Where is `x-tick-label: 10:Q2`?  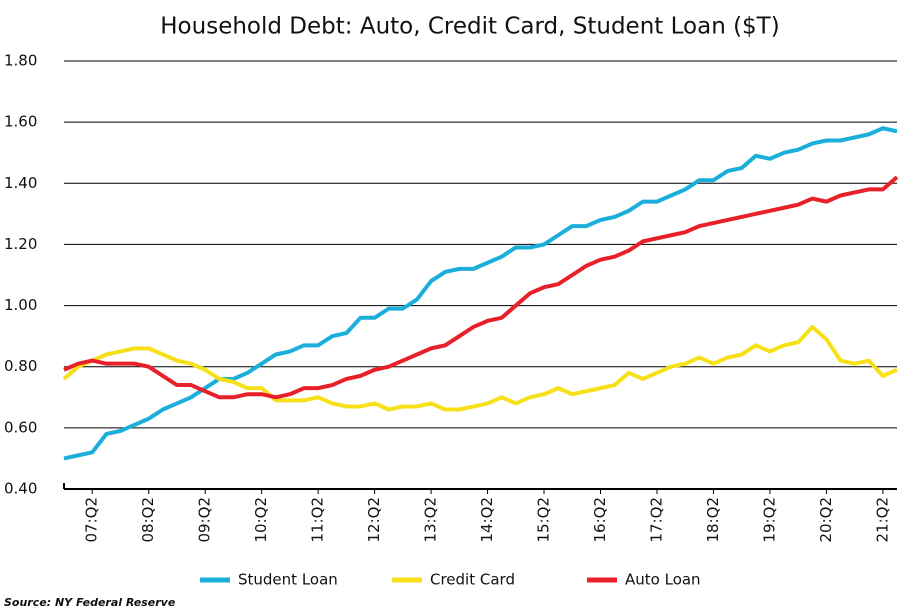 x-tick-label: 10:Q2 is located at coordinates (261, 520).